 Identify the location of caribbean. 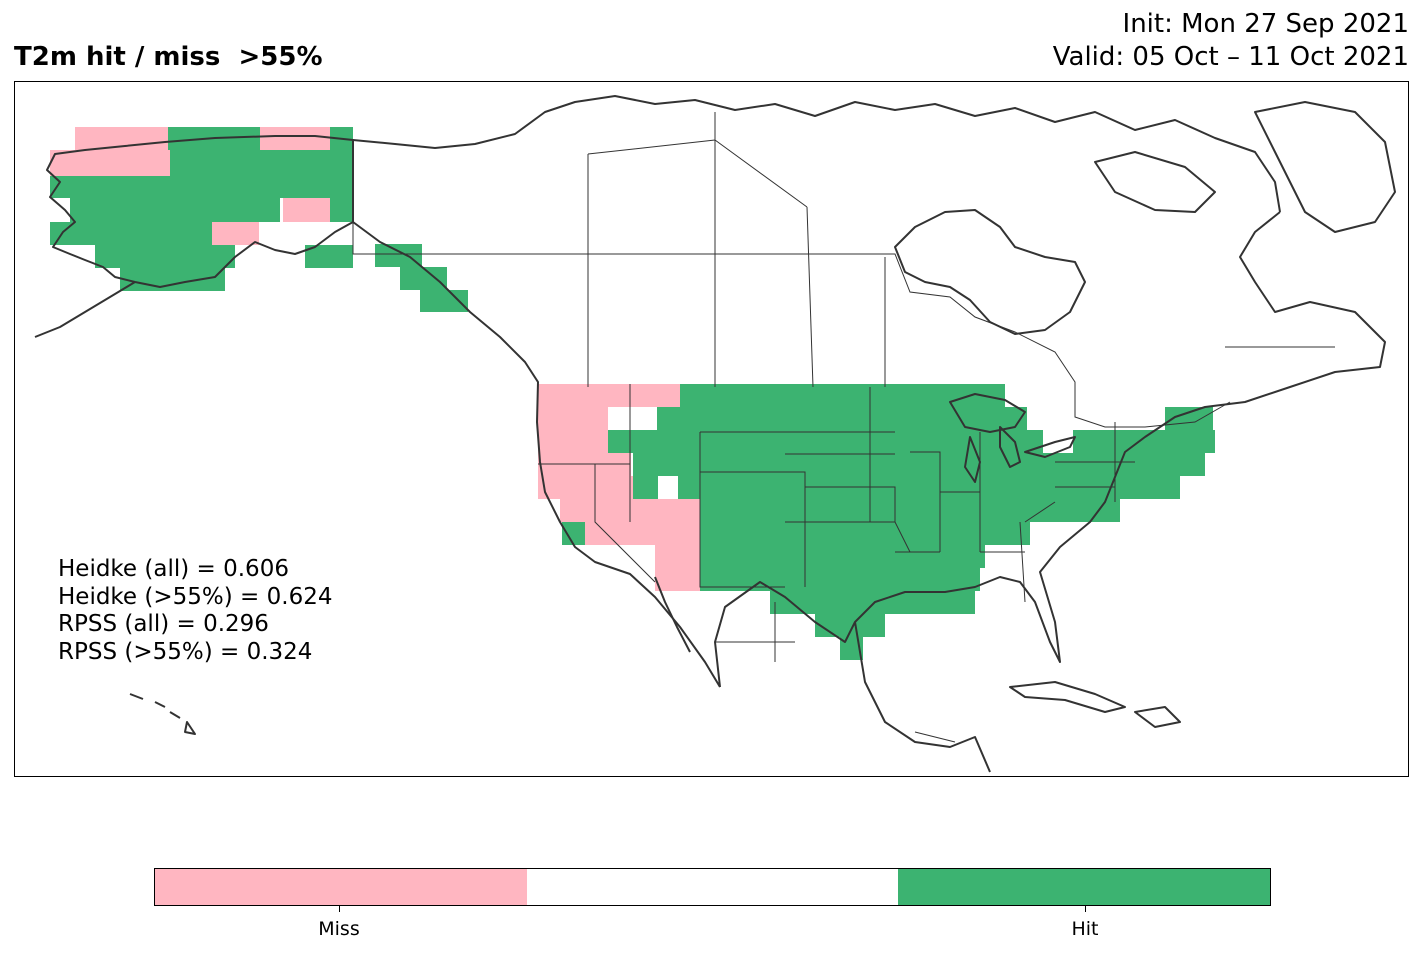
(1067, 697).